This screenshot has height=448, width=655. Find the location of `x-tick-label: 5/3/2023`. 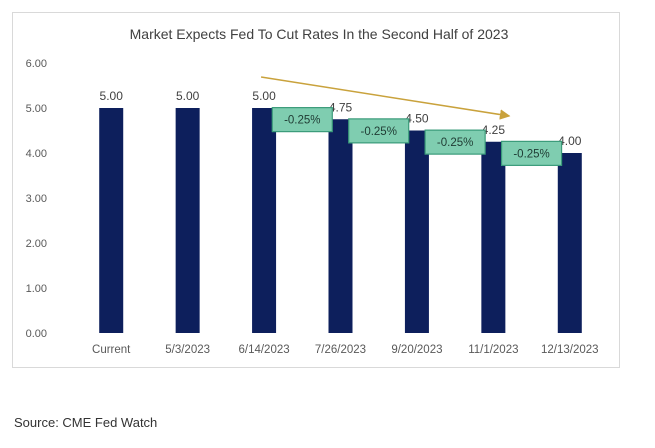

x-tick-label: 5/3/2023 is located at coordinates (187, 350).